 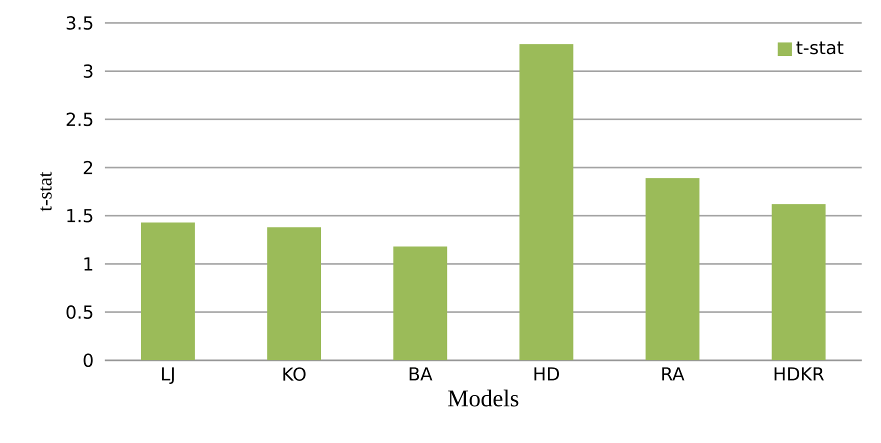 I want to click on x-axis-title: Models, so click(x=483, y=398).